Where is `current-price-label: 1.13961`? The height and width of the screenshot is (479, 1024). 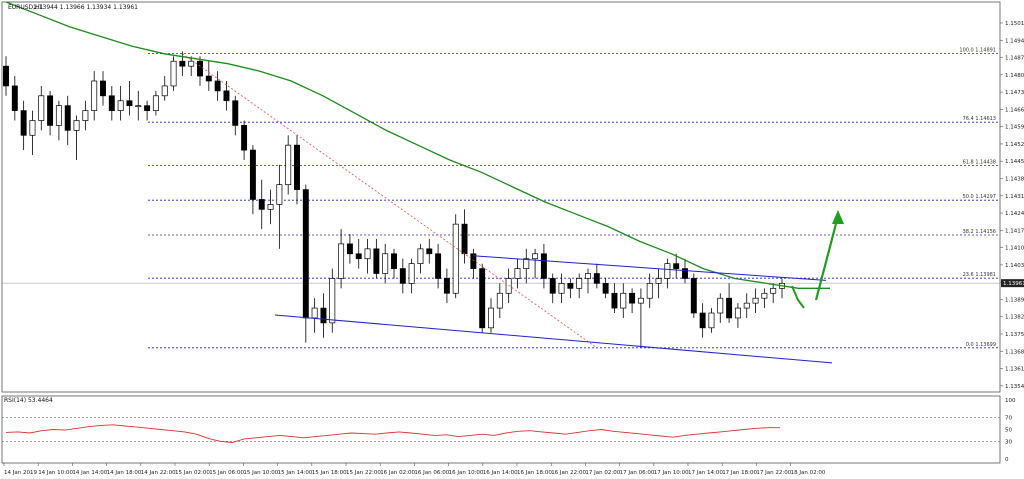
current-price-label: 1.13961 is located at coordinates (1013, 284).